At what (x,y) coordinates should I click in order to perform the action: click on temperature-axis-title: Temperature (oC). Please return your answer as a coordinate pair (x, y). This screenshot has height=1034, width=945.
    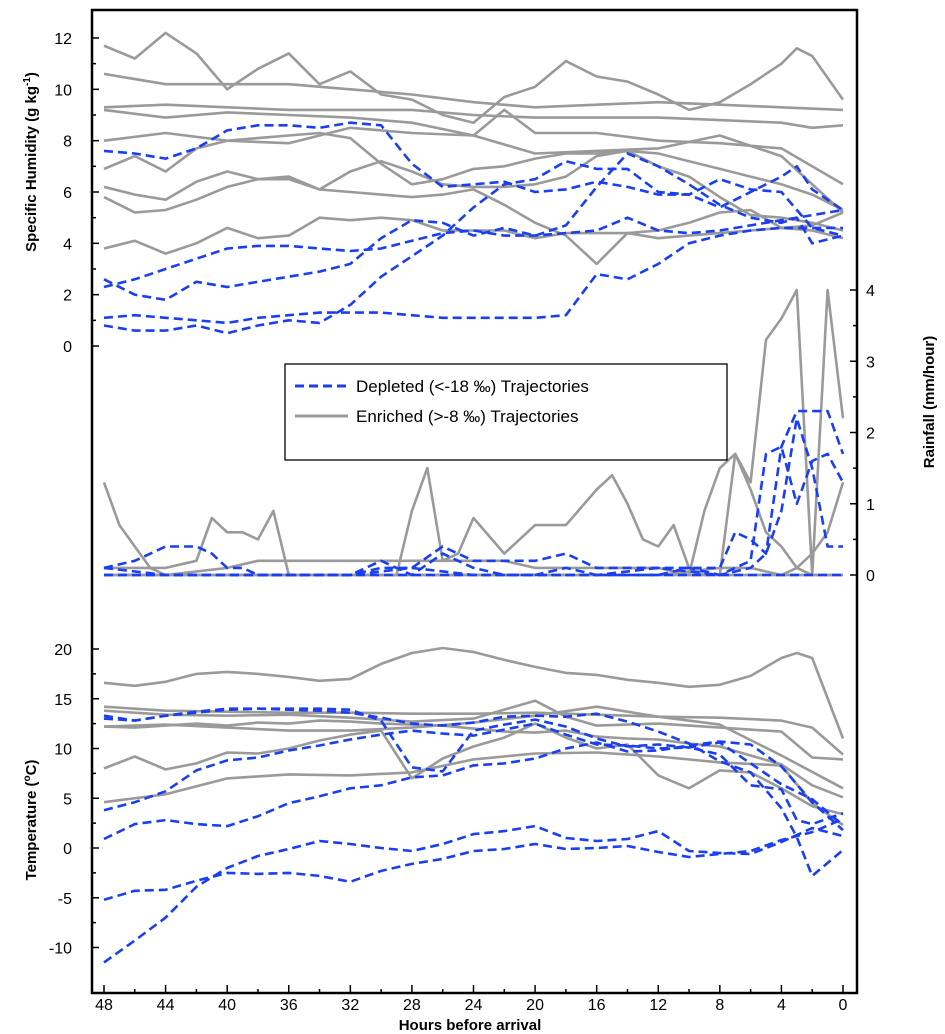
    Looking at the image, I should click on (31, 820).